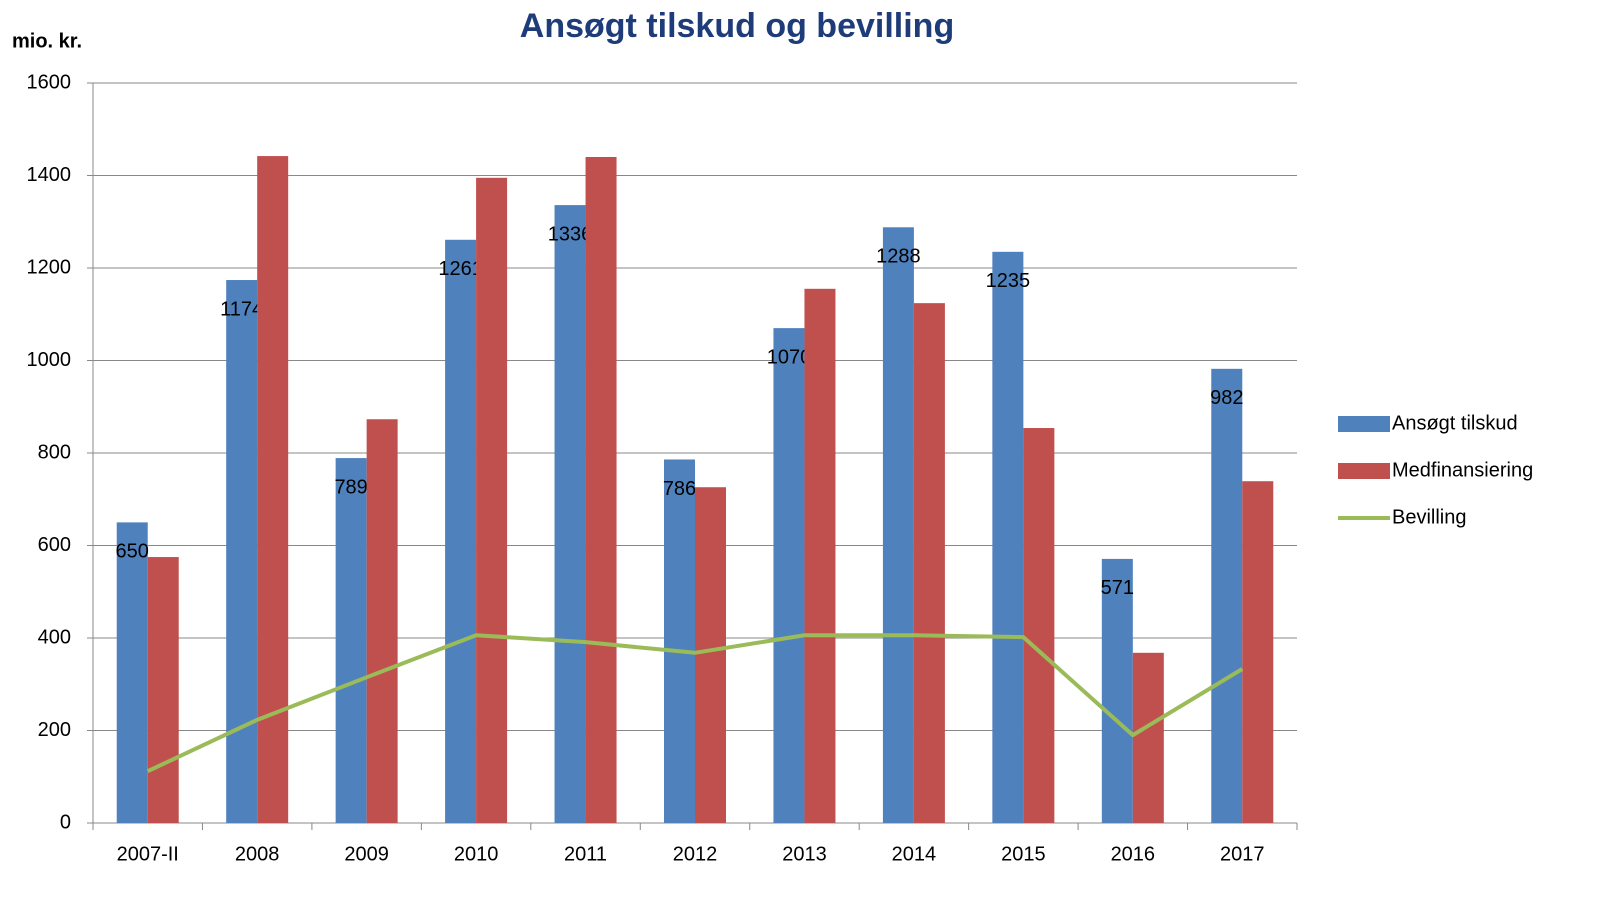 The image size is (1624, 898). Describe the element at coordinates (54, 452) in the screenshot. I see `y-tick-label: 800` at that location.